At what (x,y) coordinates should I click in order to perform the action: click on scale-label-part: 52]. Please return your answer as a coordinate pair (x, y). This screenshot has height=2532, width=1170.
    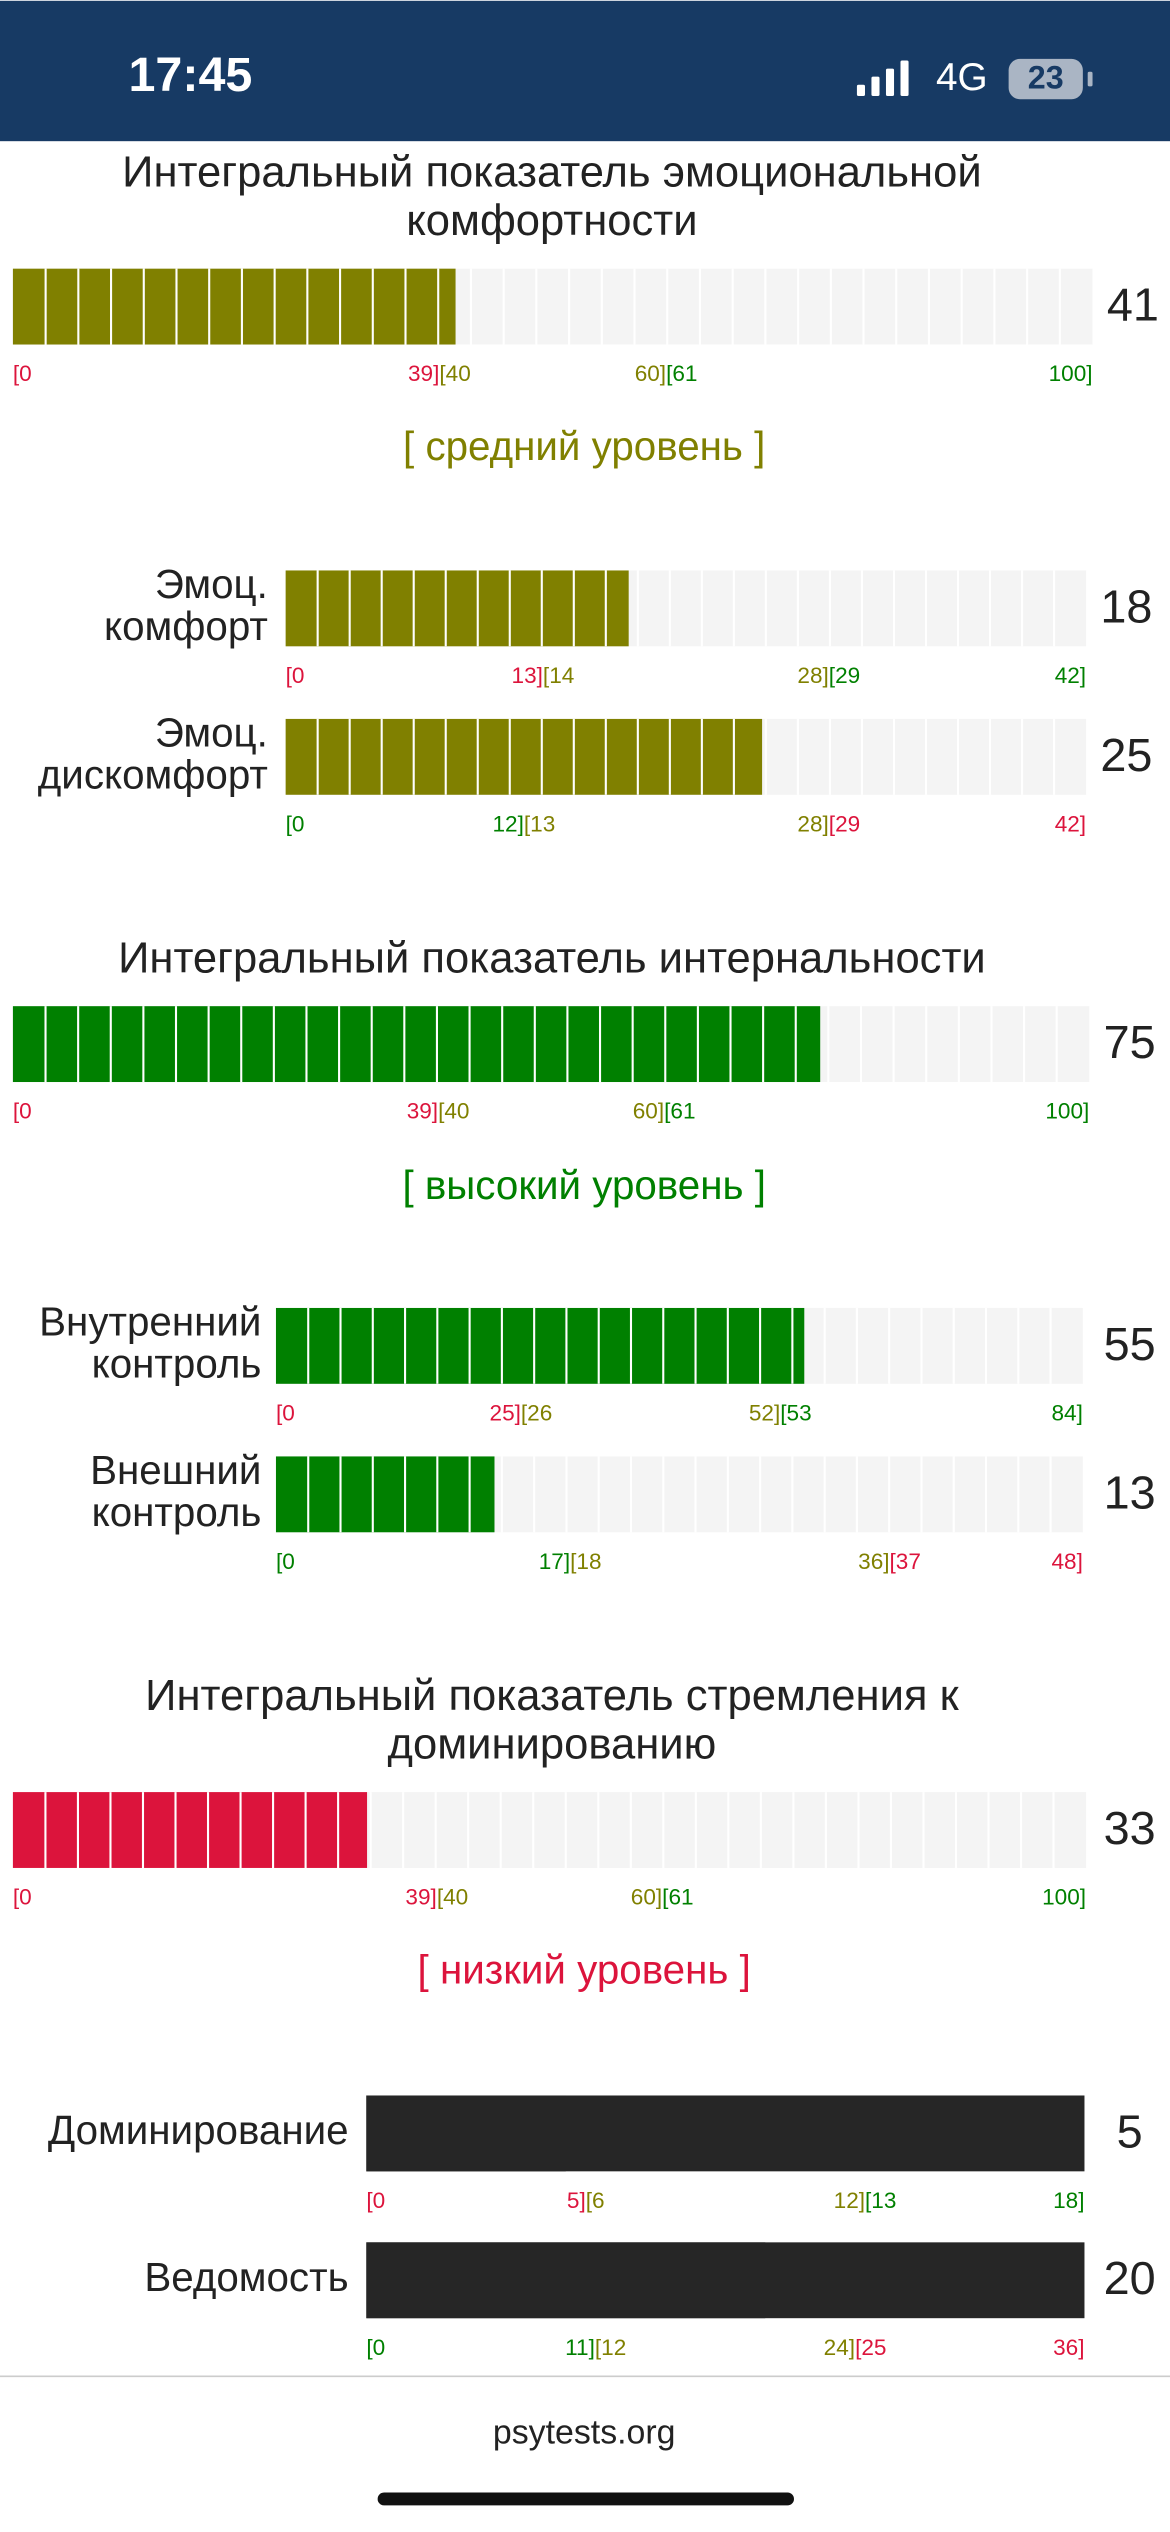
    Looking at the image, I should click on (764, 1412).